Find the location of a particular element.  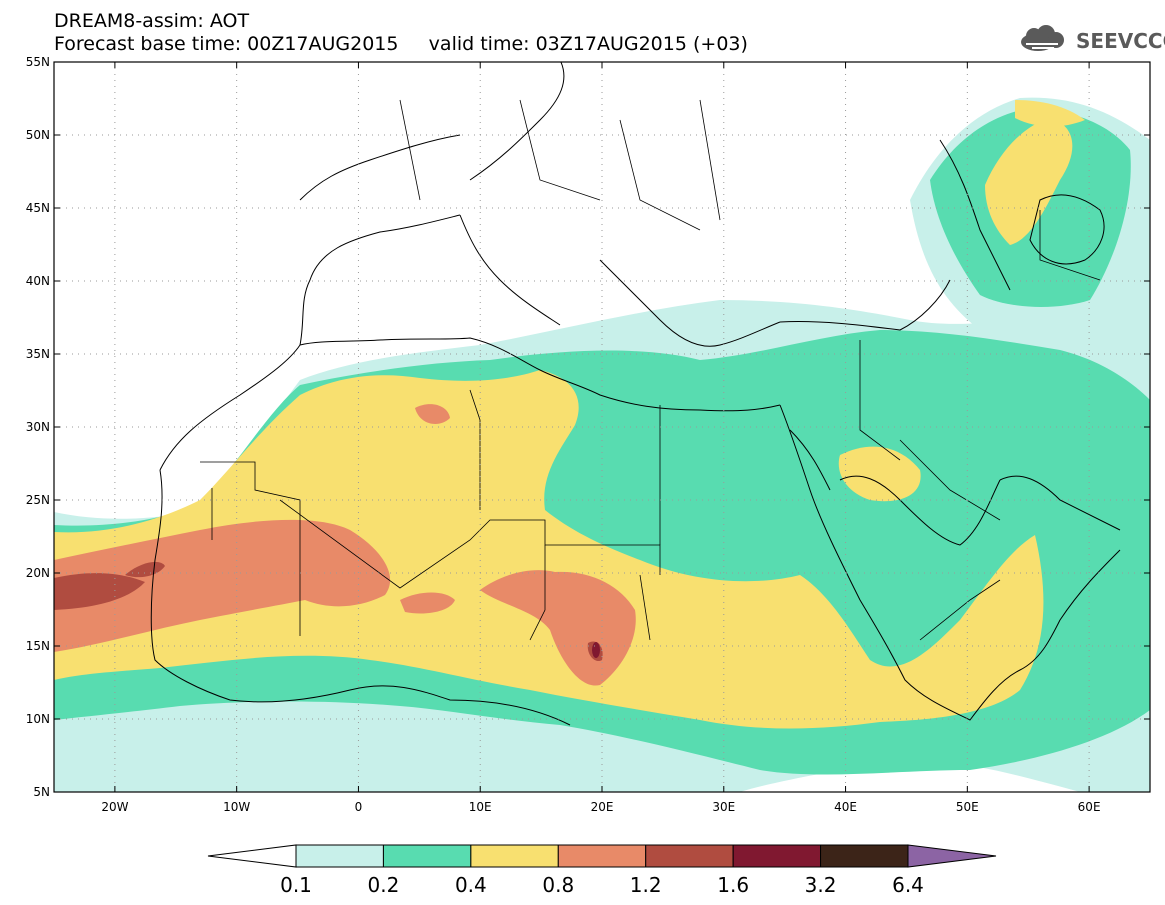

longitude-labels: 20W 10W 0 10E 20E 30E 40E 50E 60E is located at coordinates (600, 807).